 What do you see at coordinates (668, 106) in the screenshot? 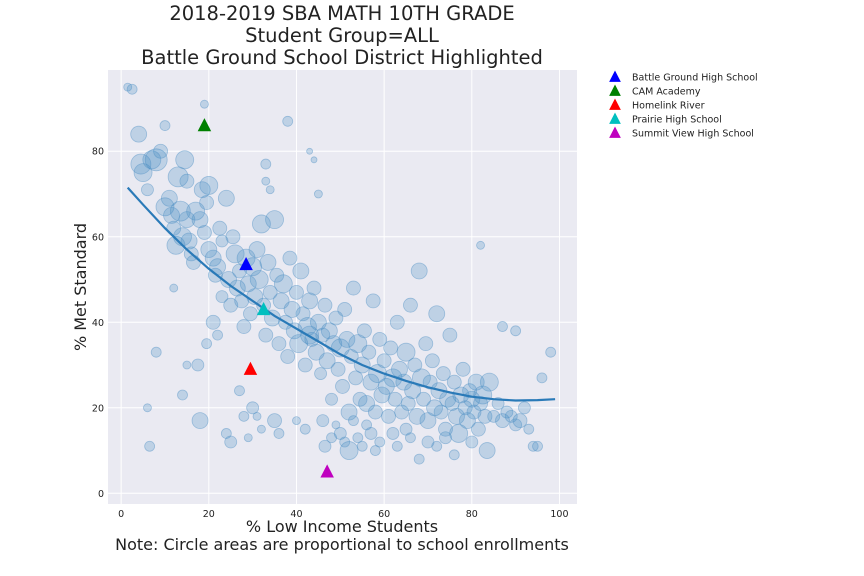
I see `legend-label: Homelink River` at bounding box center [668, 106].